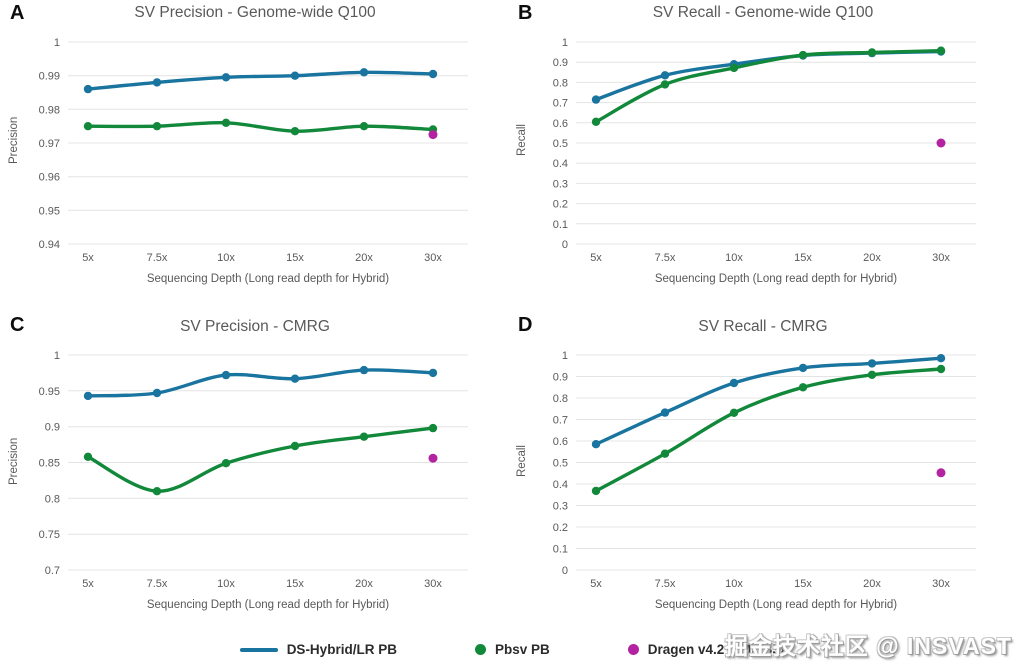  I want to click on legend-label: Pbsv PB, so click(522, 649).